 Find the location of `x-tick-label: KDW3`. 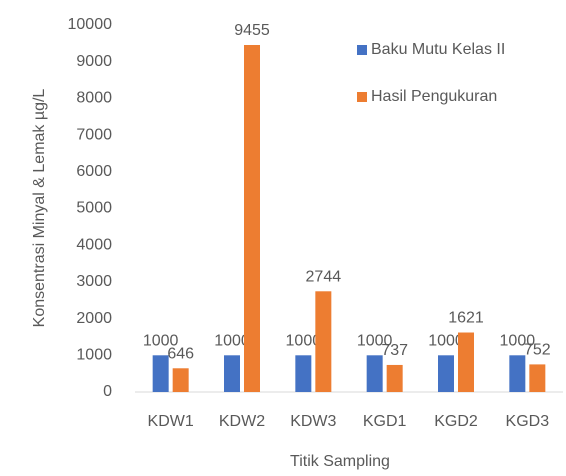

x-tick-label: KDW3 is located at coordinates (313, 421).